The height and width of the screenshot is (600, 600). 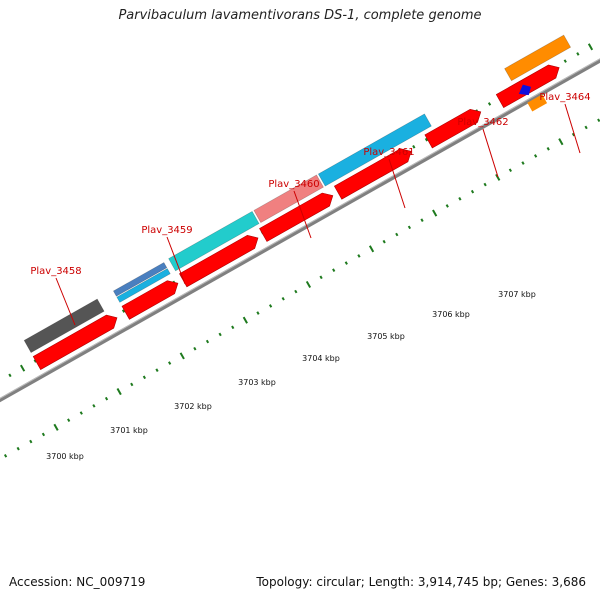 I want to click on ruler-label: 3702 kbp, so click(x=193, y=406).